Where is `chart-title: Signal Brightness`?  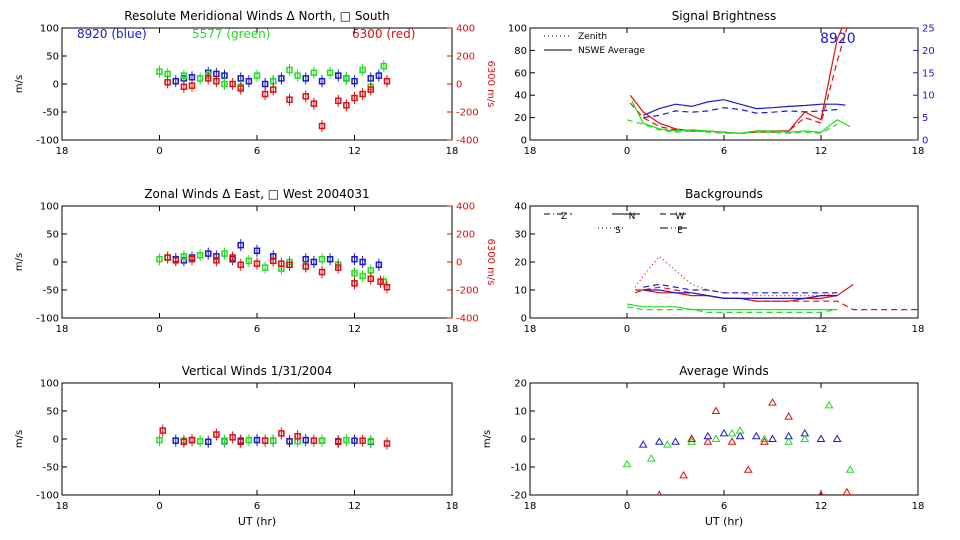
chart-title: Signal Brightness is located at coordinates (724, 16).